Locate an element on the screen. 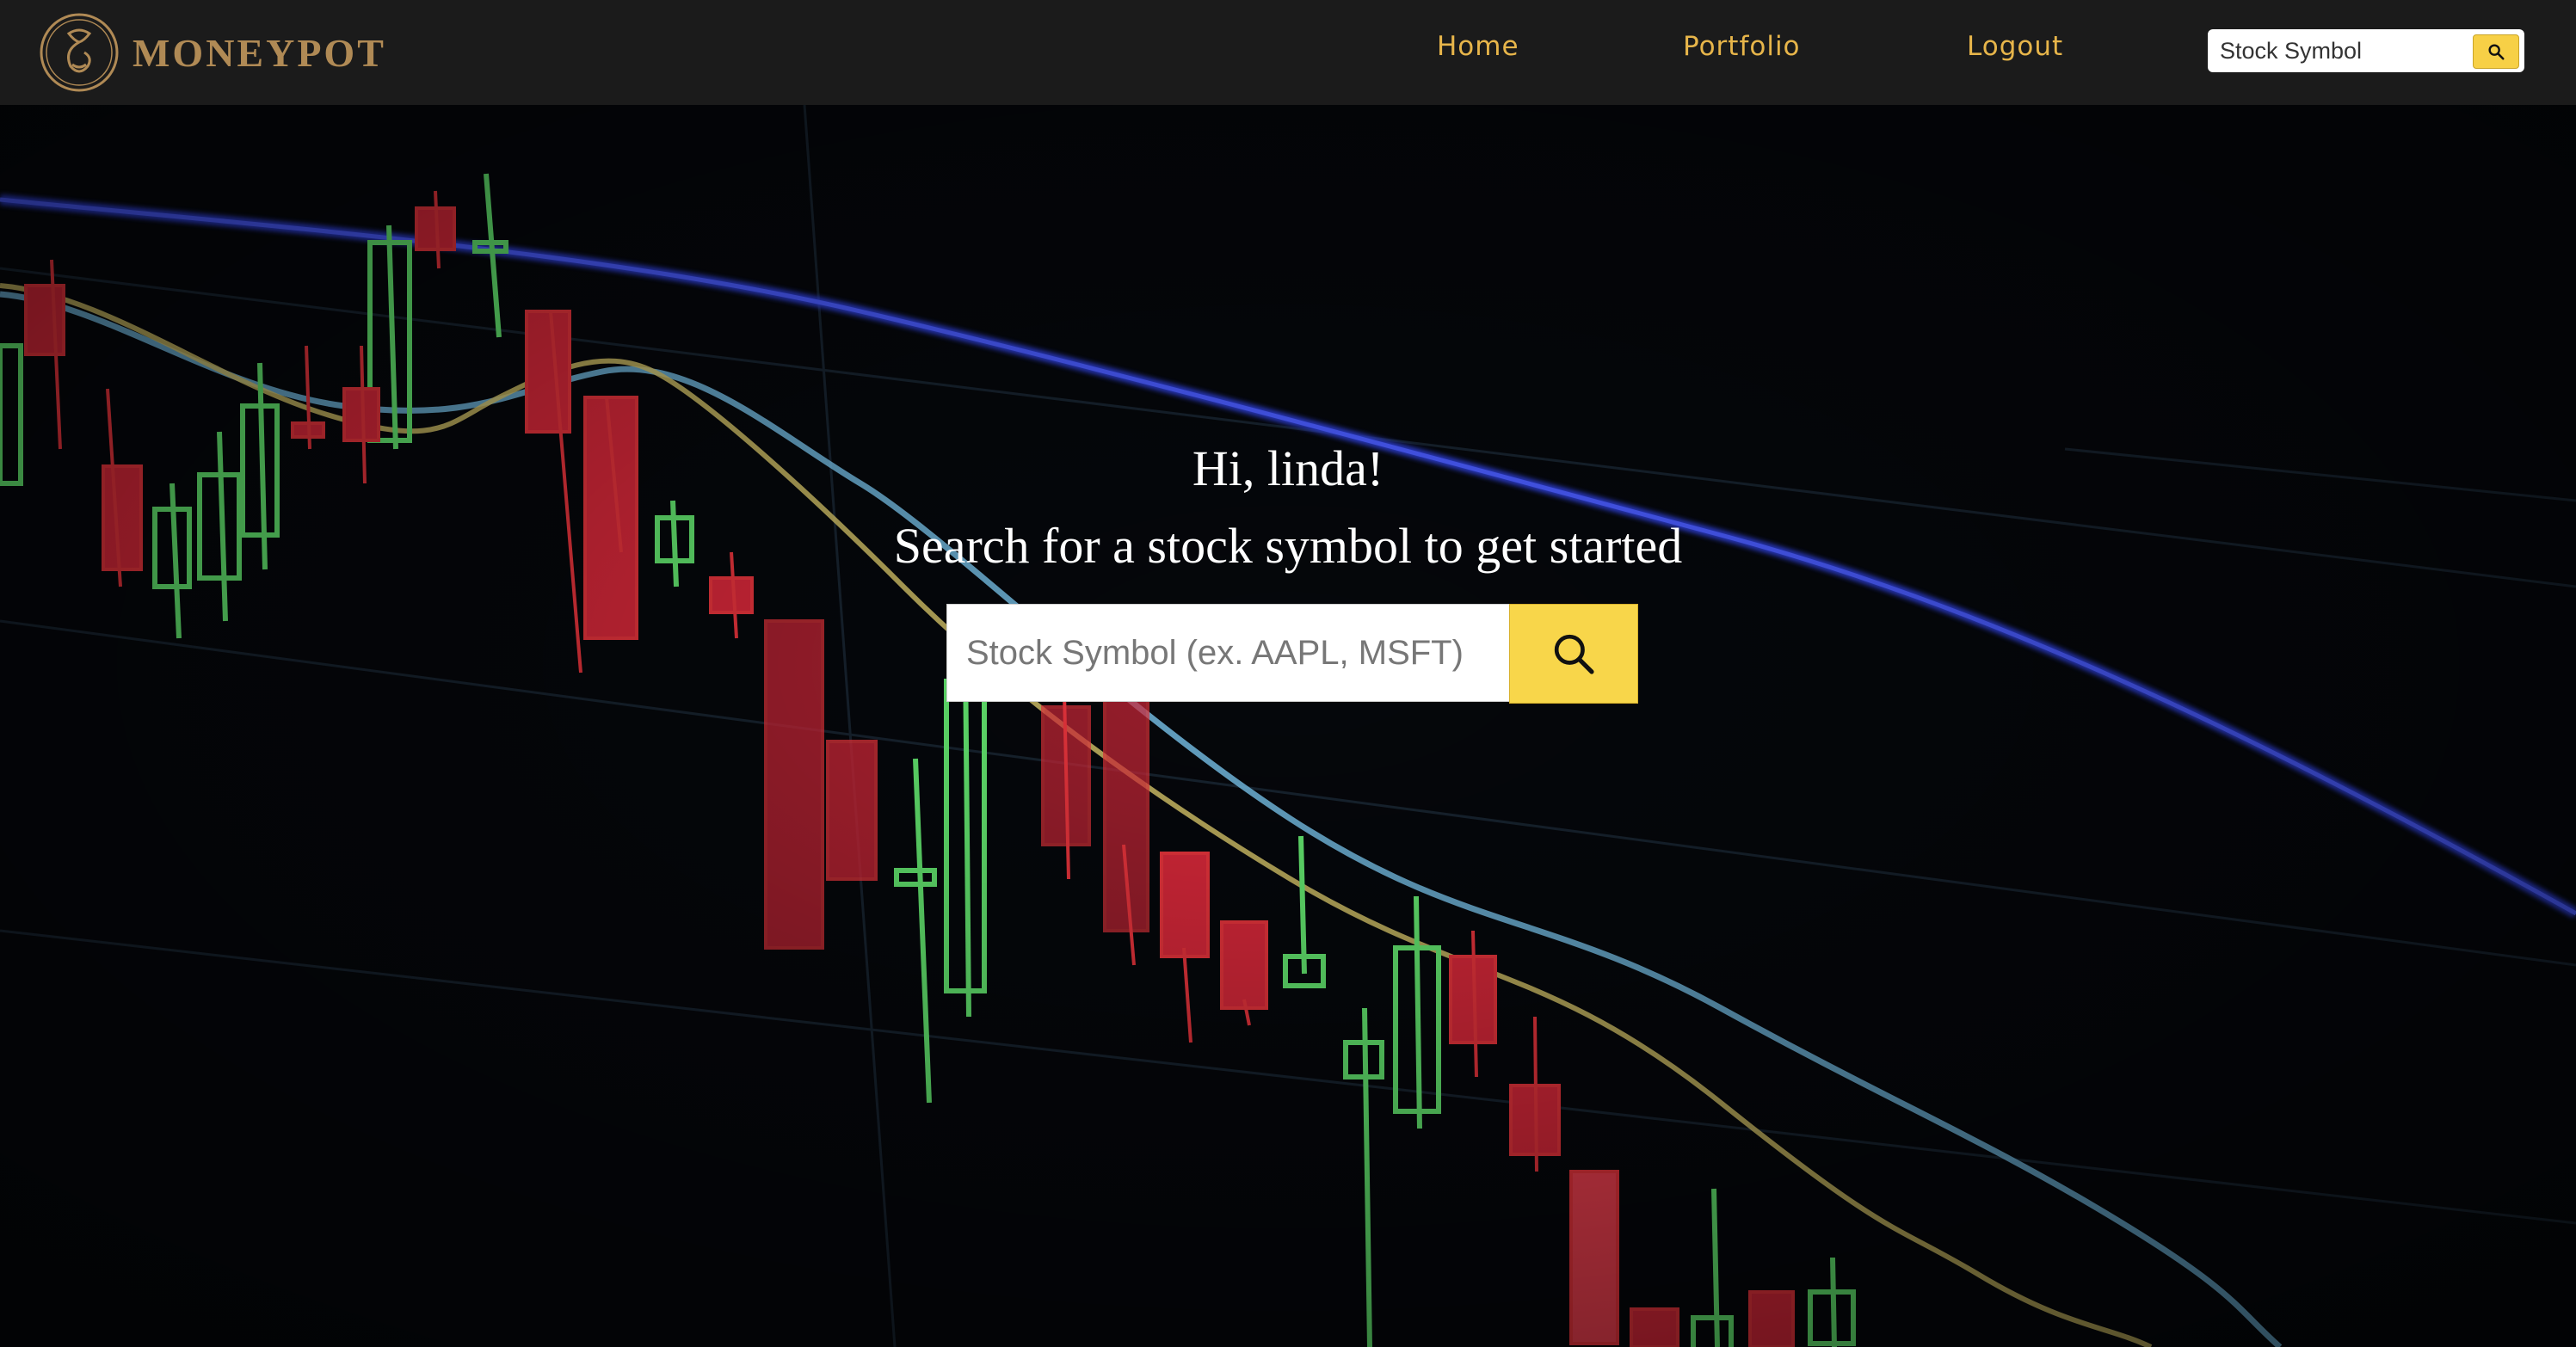 Image resolution: width=2576 pixels, height=1347 pixels. nav-search-box is located at coordinates (2366, 50).